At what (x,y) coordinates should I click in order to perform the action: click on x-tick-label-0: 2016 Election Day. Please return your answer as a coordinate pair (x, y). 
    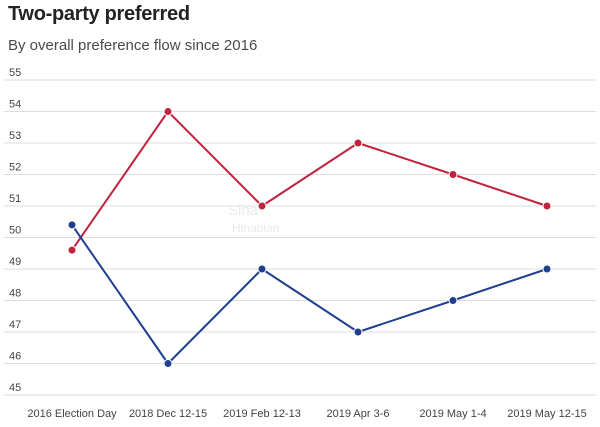
    Looking at the image, I should click on (72, 414).